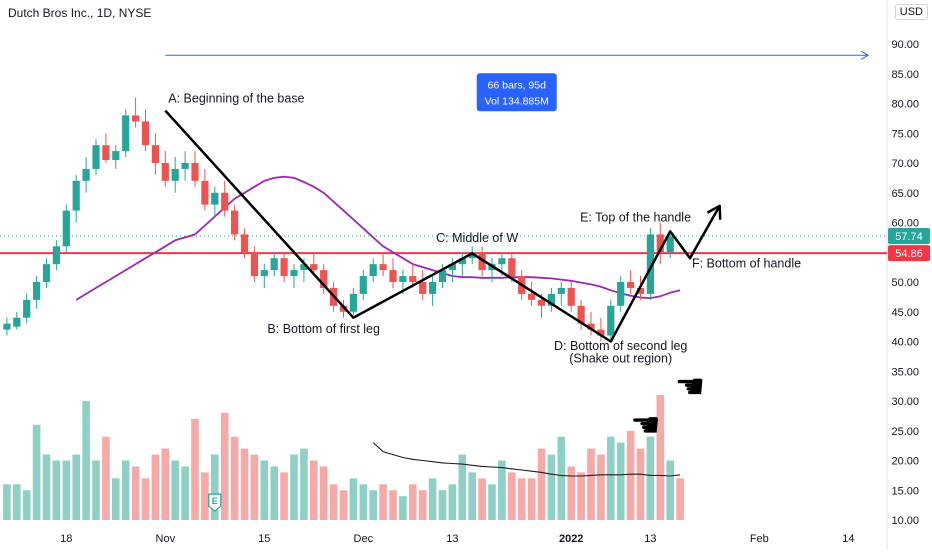  What do you see at coordinates (635, 217) in the screenshot?
I see `pattern-label: E: Top of the handle` at bounding box center [635, 217].